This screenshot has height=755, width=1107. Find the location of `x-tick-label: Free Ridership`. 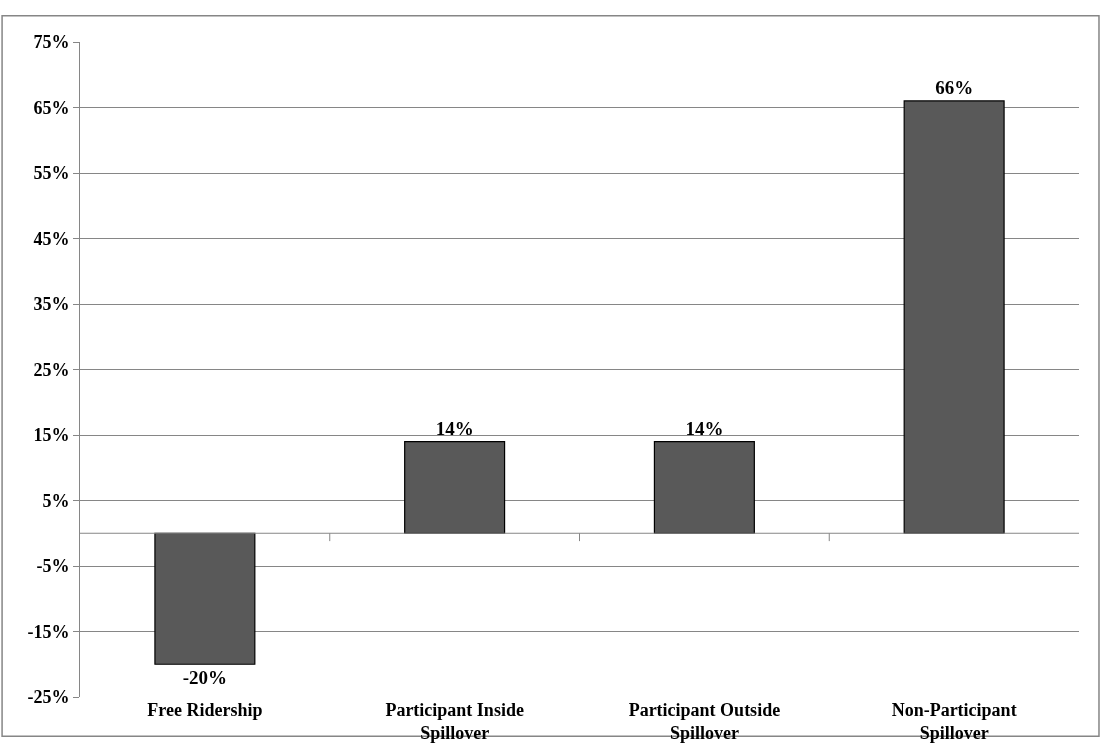

x-tick-label: Free Ridership is located at coordinates (205, 710).